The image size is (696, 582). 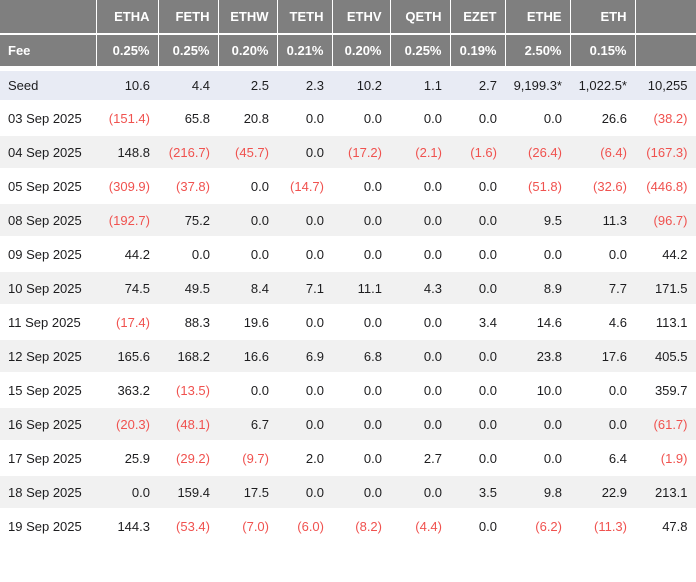 I want to click on flow-value-cell: 213.1, so click(x=671, y=492).